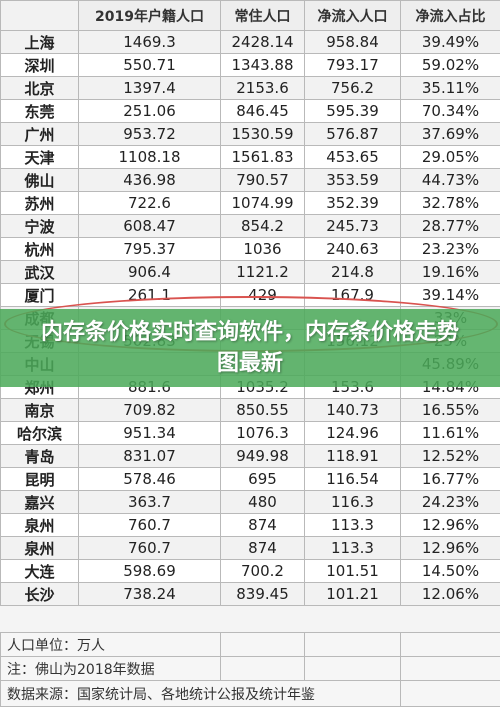 Image resolution: width=500 pixels, height=707 pixels. What do you see at coordinates (40, 249) in the screenshot?
I see `city-cell: 杭州` at bounding box center [40, 249].